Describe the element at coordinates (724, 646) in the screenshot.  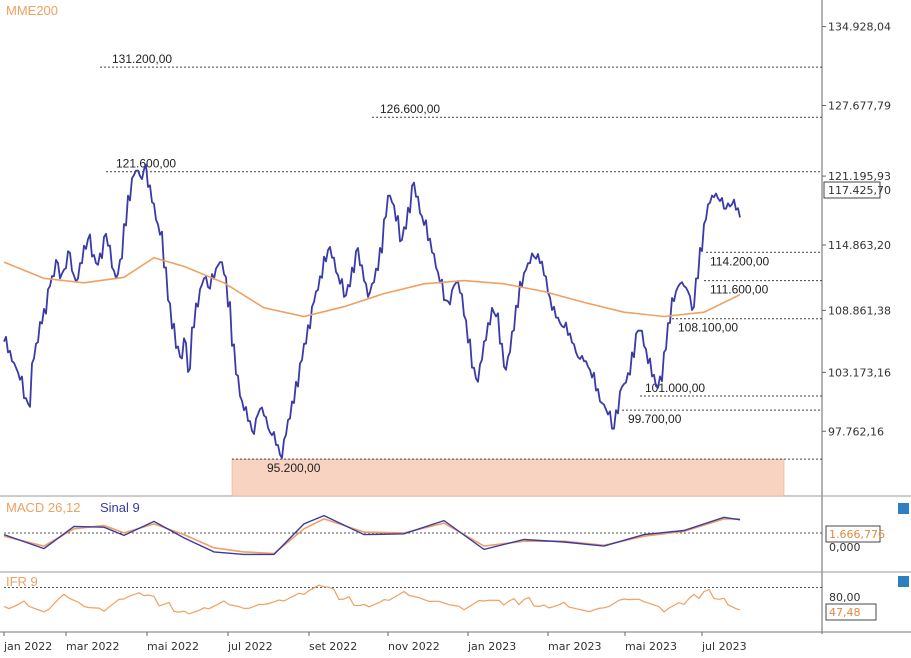
I see `x-tick-label: jul 2023` at that location.